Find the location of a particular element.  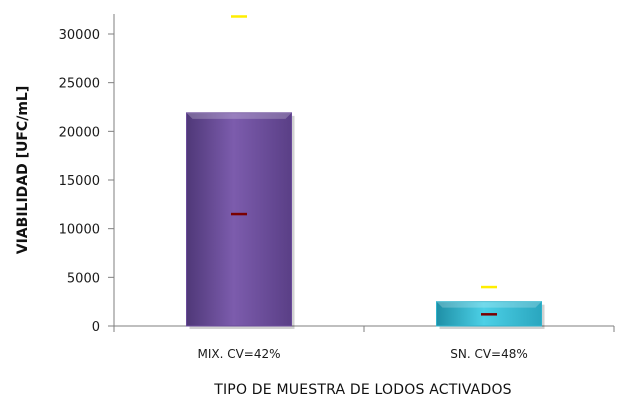

x-category-label: SN. CV=48% is located at coordinates (489, 354).